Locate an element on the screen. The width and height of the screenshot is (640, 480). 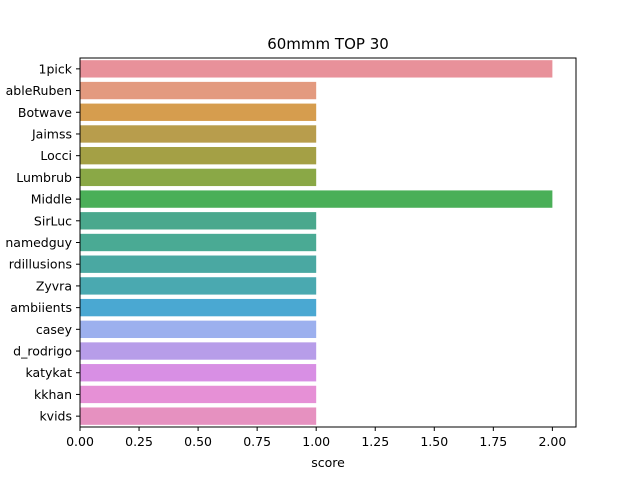
bar-1pick is located at coordinates (316, 69).